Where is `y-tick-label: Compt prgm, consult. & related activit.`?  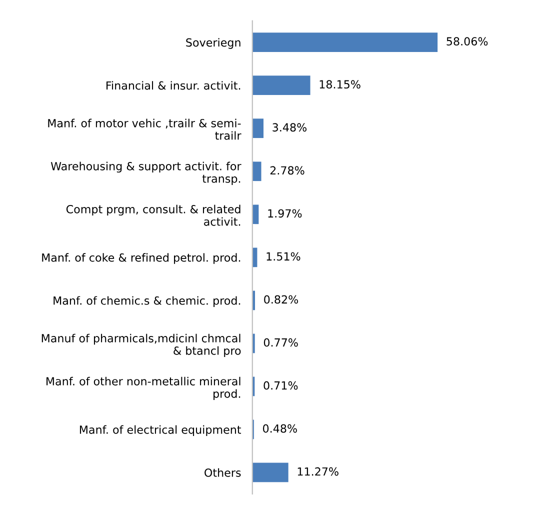 y-tick-label: Compt prgm, consult. & related activit. is located at coordinates (153, 215).